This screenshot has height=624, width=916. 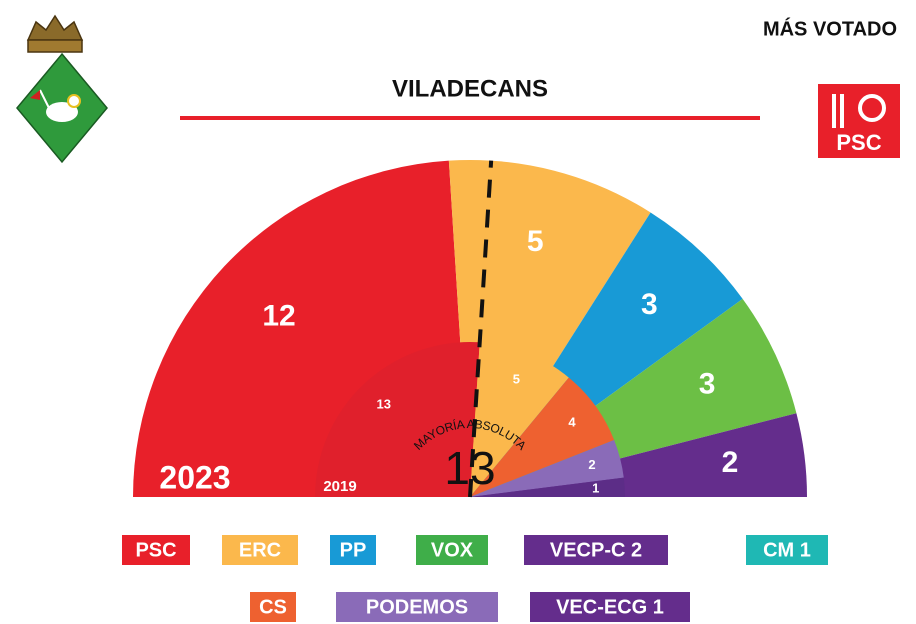 I want to click on legend-label: ERC, so click(x=260, y=550).